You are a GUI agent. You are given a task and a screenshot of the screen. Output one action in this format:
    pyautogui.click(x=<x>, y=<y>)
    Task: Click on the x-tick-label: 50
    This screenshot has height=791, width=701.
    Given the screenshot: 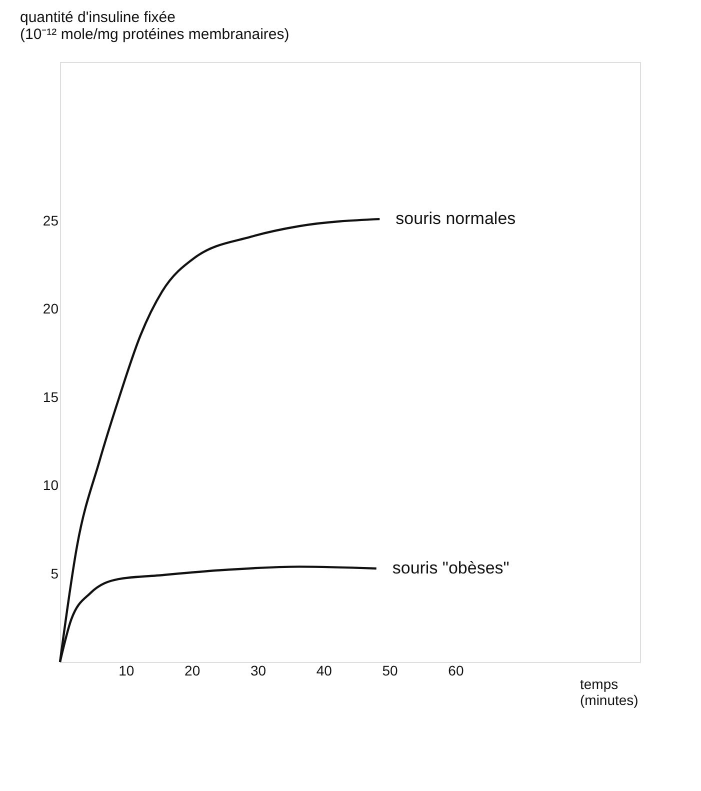 What is the action you would take?
    pyautogui.click(x=390, y=670)
    